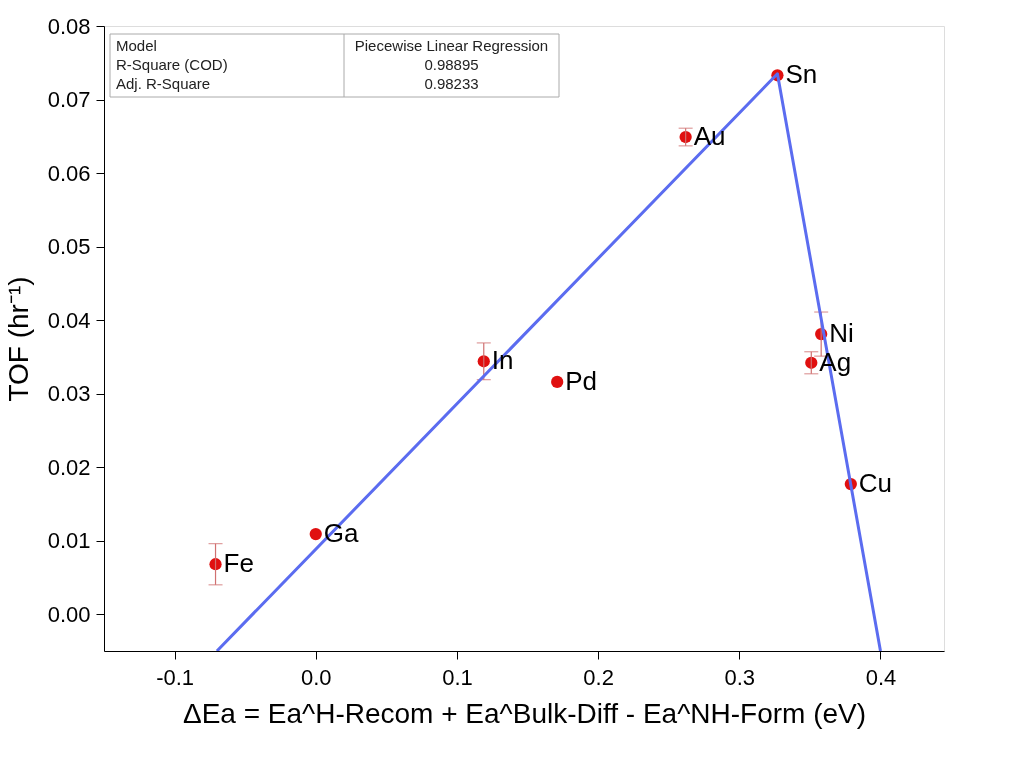 The height and width of the screenshot is (771, 1010). I want to click on annotation: 0.98895, so click(451, 64).